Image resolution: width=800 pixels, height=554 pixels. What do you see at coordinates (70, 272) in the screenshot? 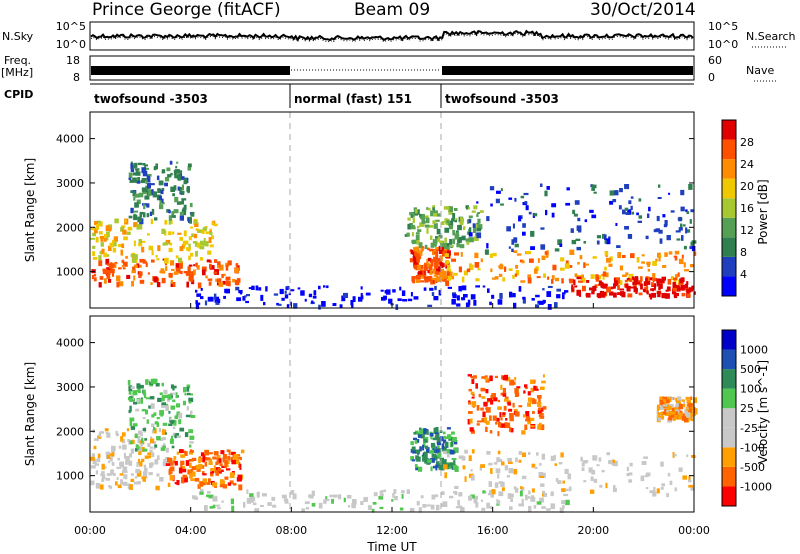
I see `power-ytick-label: 1000` at bounding box center [70, 272].